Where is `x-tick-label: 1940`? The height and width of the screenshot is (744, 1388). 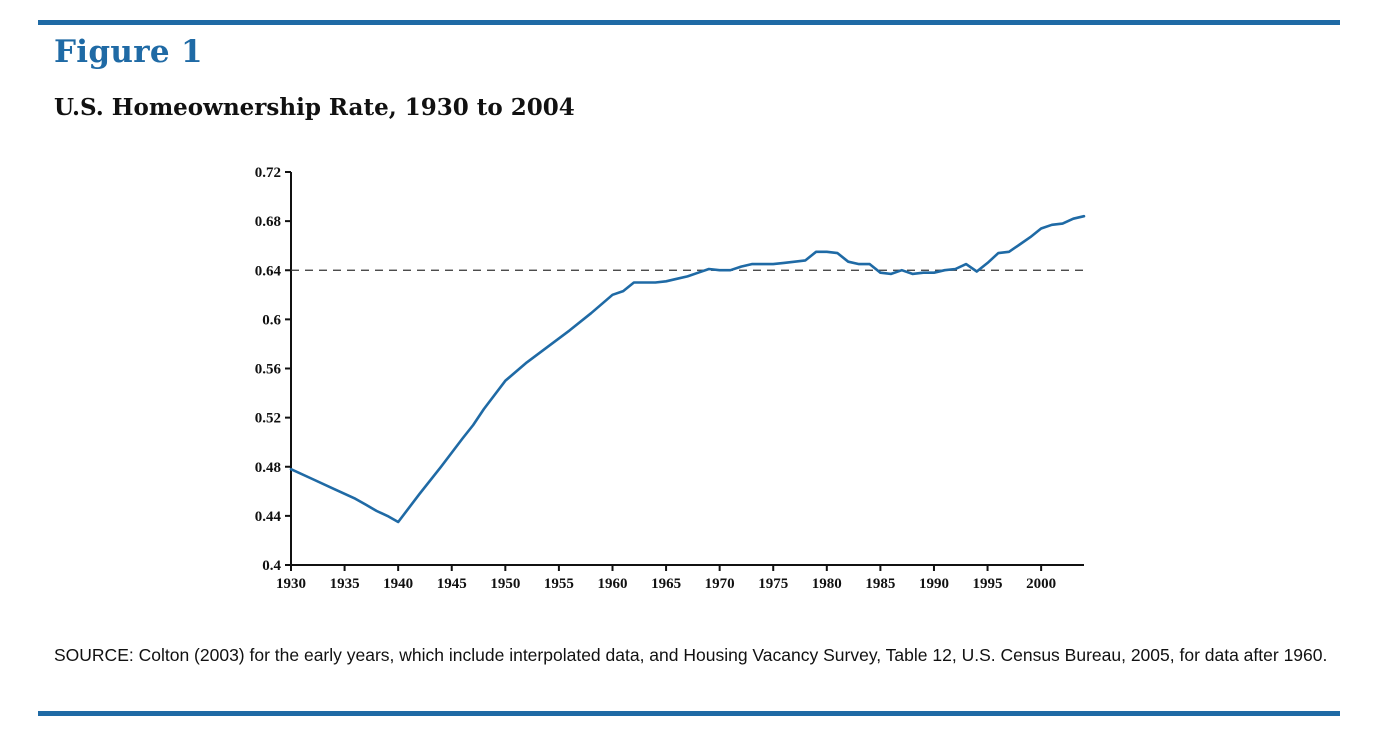
x-tick-label: 1940 is located at coordinates (398, 584).